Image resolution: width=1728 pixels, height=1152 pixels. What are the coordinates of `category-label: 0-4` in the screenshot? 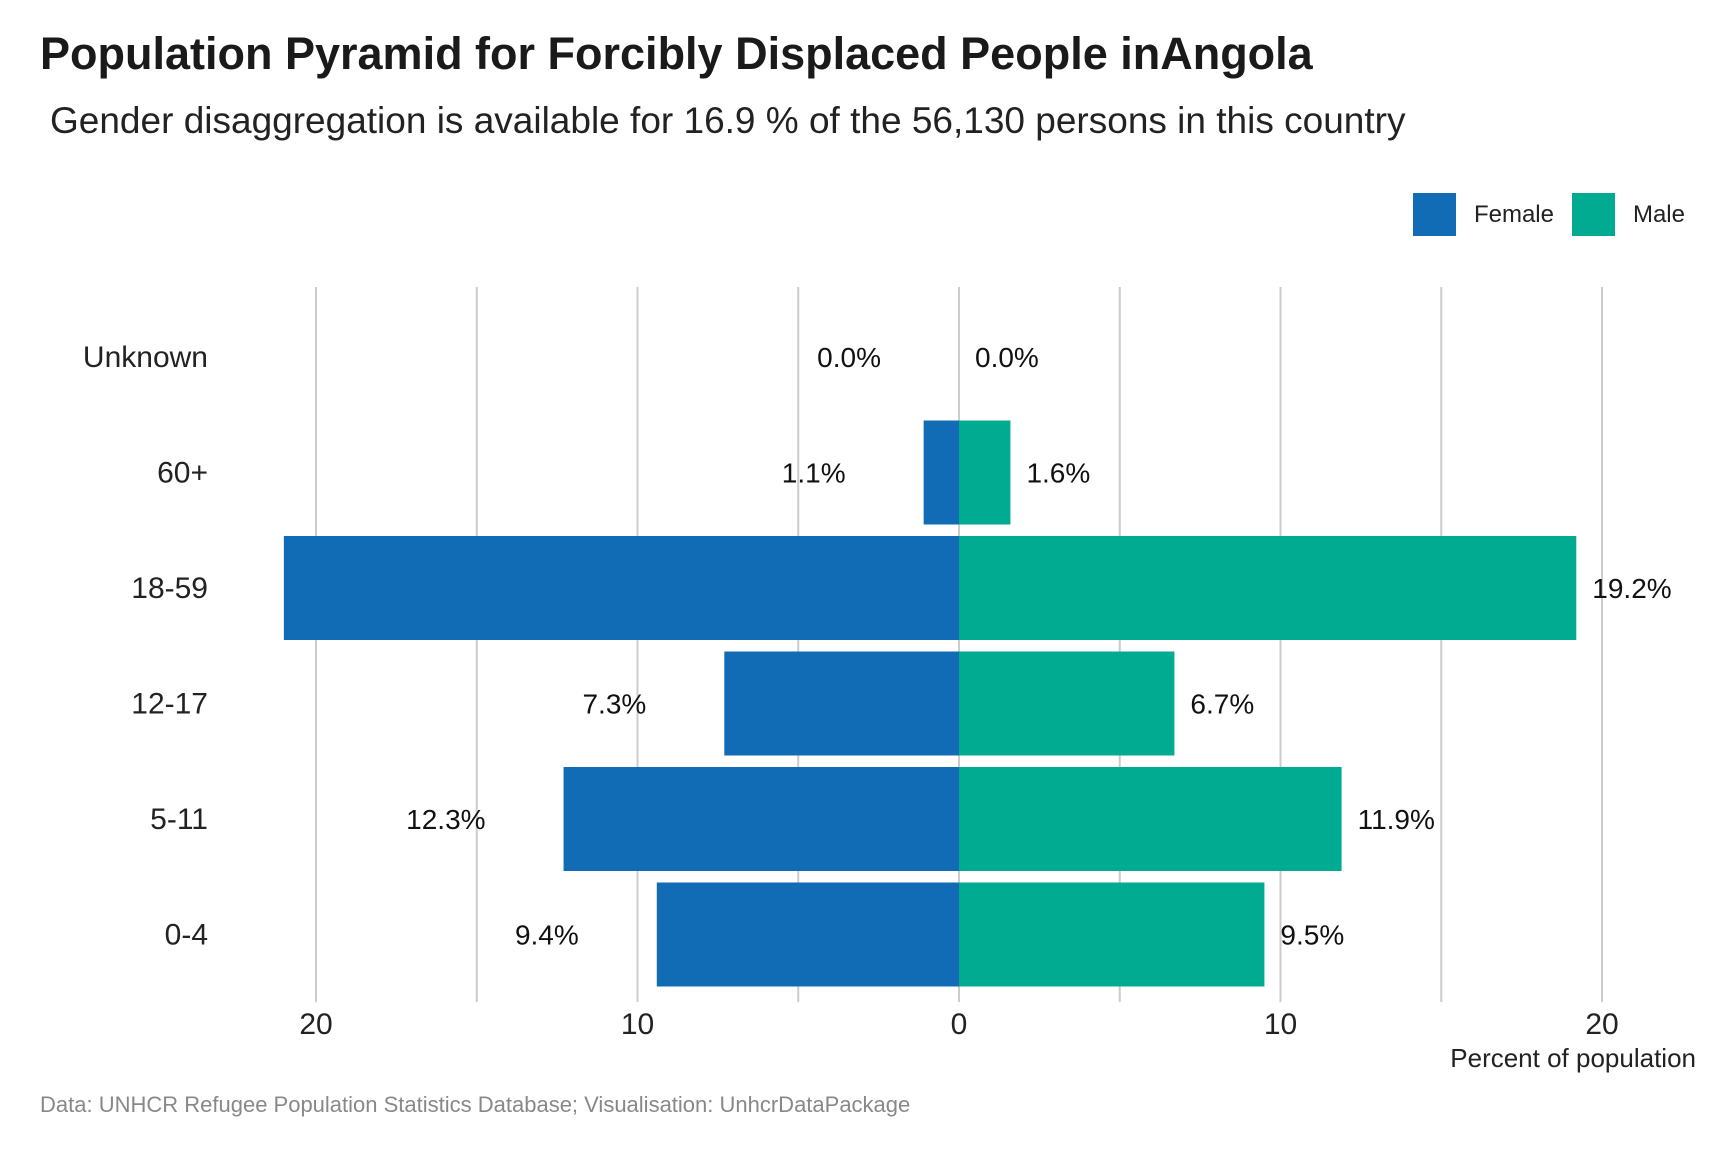 It's located at (186, 935).